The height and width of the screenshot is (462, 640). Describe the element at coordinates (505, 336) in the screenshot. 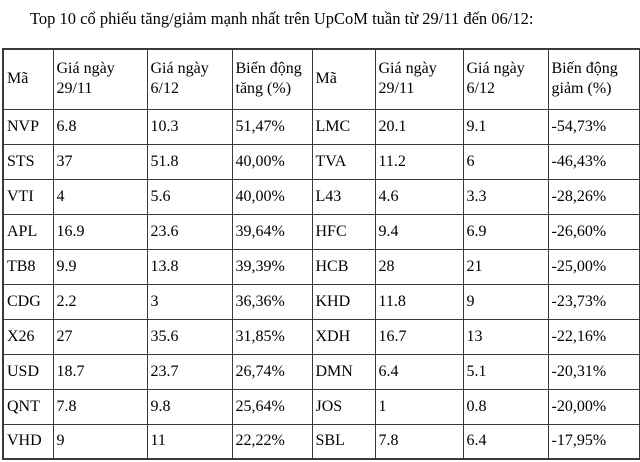

I see `value-cell: 13` at that location.